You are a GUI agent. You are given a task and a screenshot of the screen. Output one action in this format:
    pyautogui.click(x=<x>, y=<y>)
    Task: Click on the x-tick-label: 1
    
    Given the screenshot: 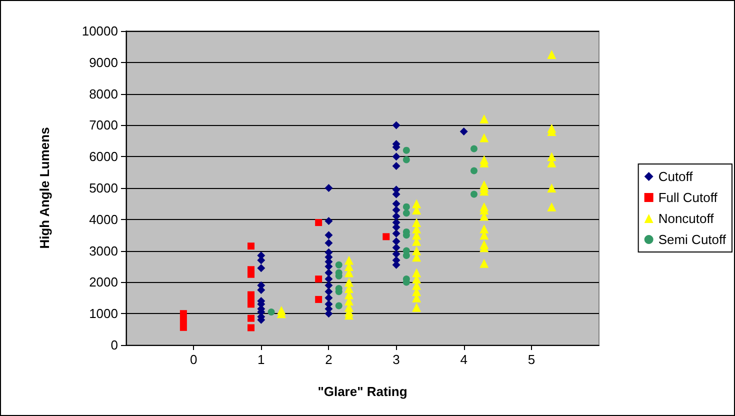 What is the action you would take?
    pyautogui.click(x=261, y=359)
    